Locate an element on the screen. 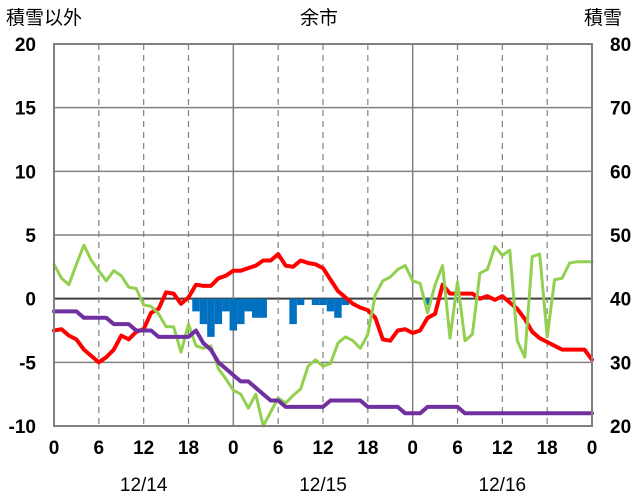 This screenshot has height=501, width=636. right-tick-label: 50 is located at coordinates (620, 236).